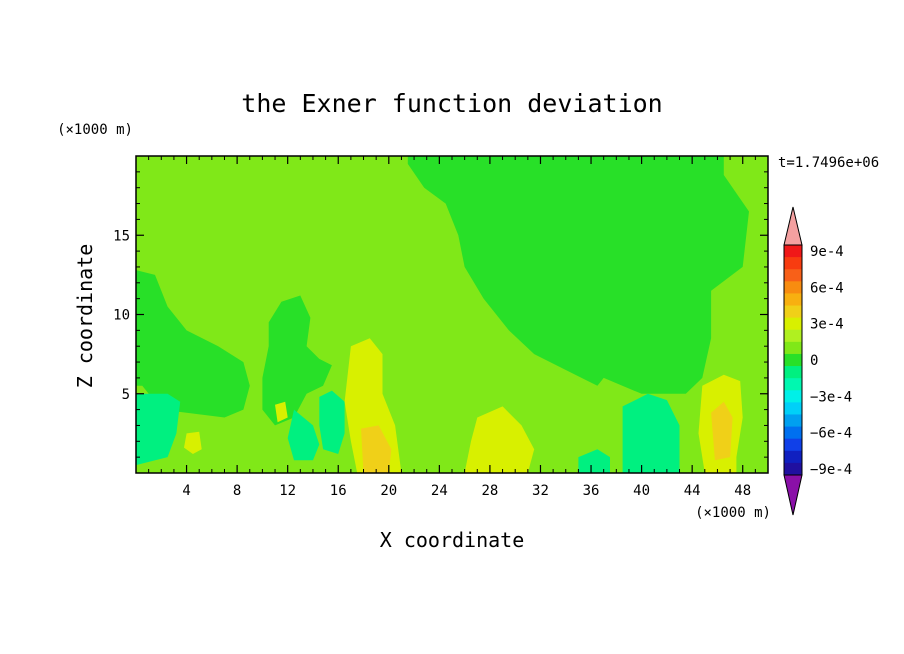 The image size is (904, 654). I want to click on chart-title: the Exner function deviation, so click(451, 103).